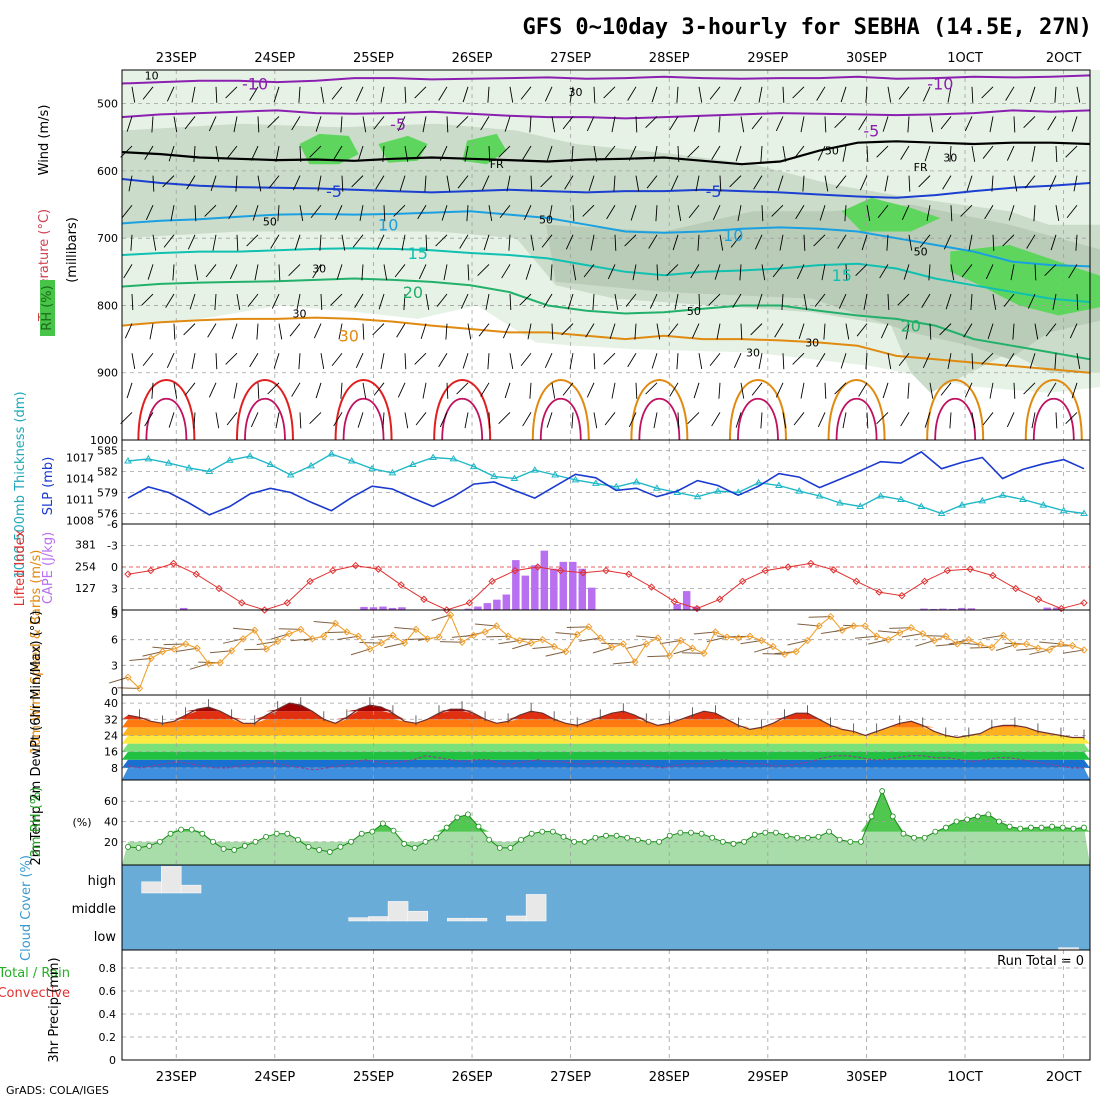 The width and height of the screenshot is (1100, 1100). Describe the element at coordinates (950, 157) in the screenshot. I see `rh-contour-label: 30` at that location.